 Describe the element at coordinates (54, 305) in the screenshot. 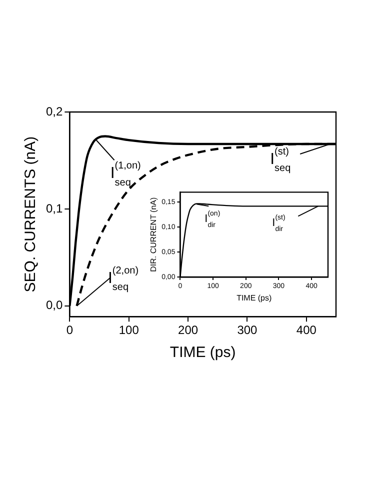

I see `y-tick-label: 0,0` at that location.